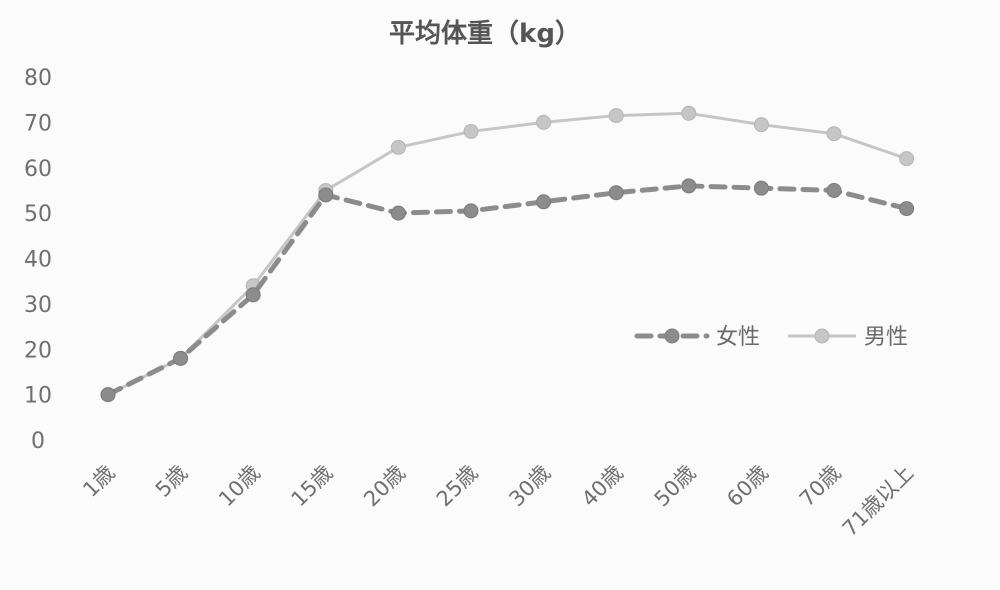 The height and width of the screenshot is (590, 1000). Describe the element at coordinates (485, 34) in the screenshot. I see `chart-title: 平均体重（kg）` at that location.